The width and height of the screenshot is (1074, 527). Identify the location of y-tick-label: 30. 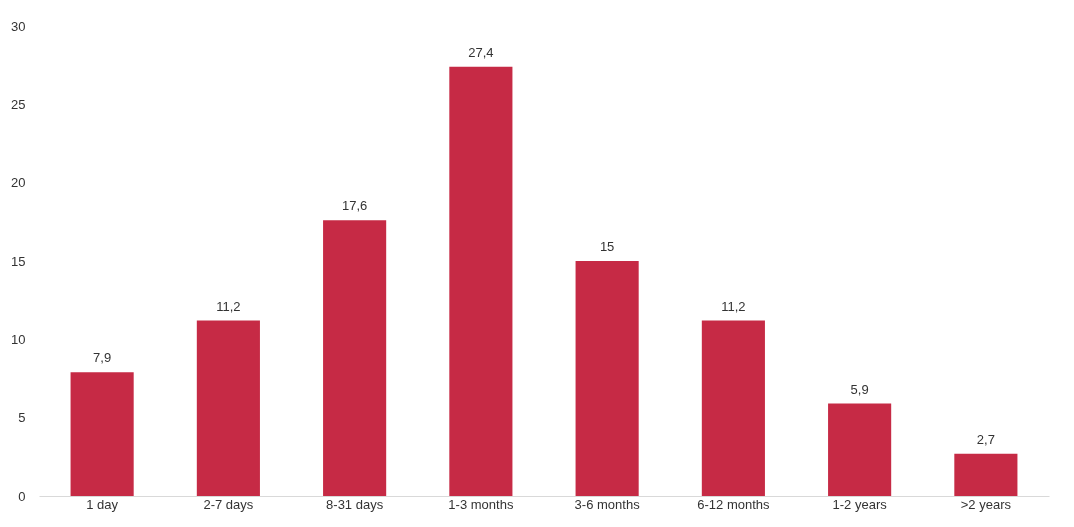
(18, 26).